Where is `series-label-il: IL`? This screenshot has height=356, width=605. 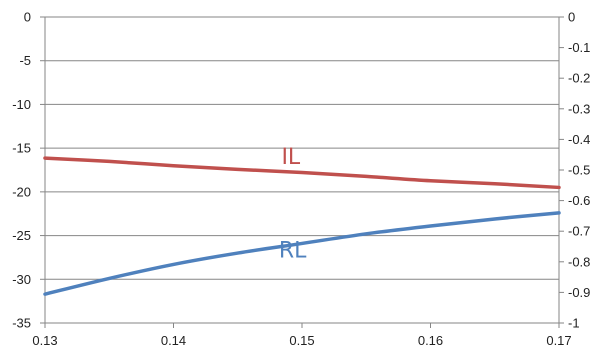
series-label-il: IL is located at coordinates (290, 157).